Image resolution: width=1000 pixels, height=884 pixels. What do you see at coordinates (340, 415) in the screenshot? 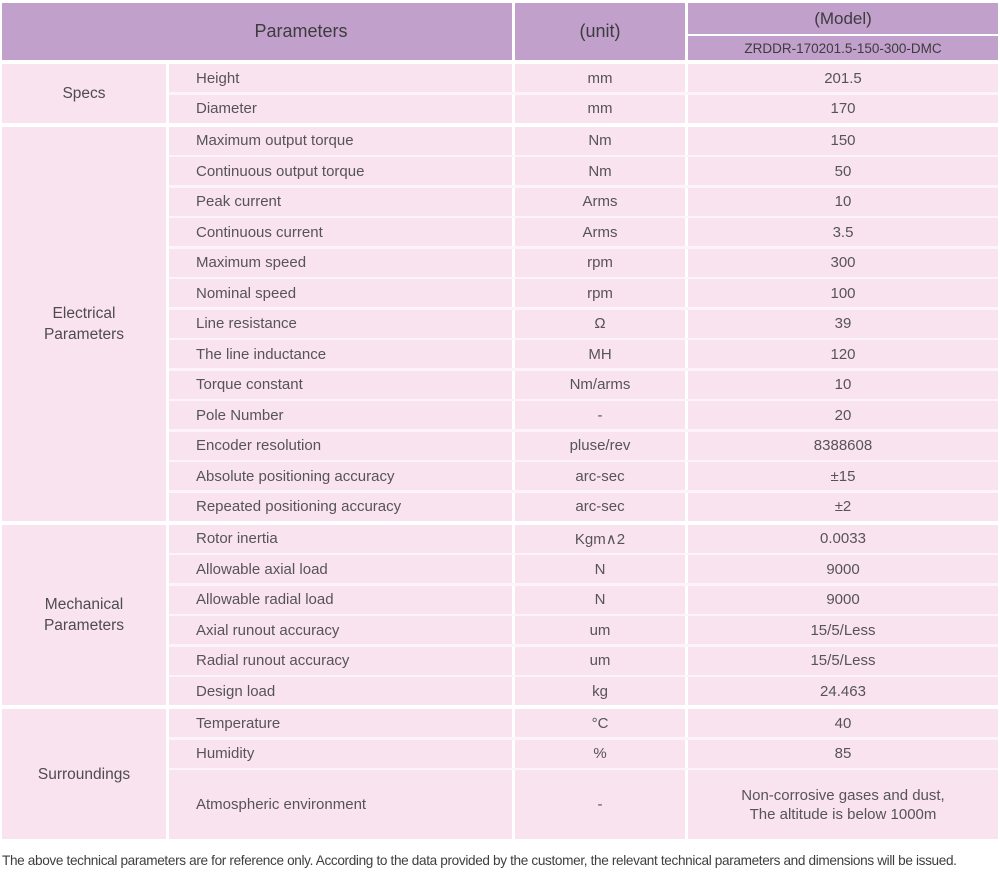
I see `param-name-cell: Pole Number` at bounding box center [340, 415].